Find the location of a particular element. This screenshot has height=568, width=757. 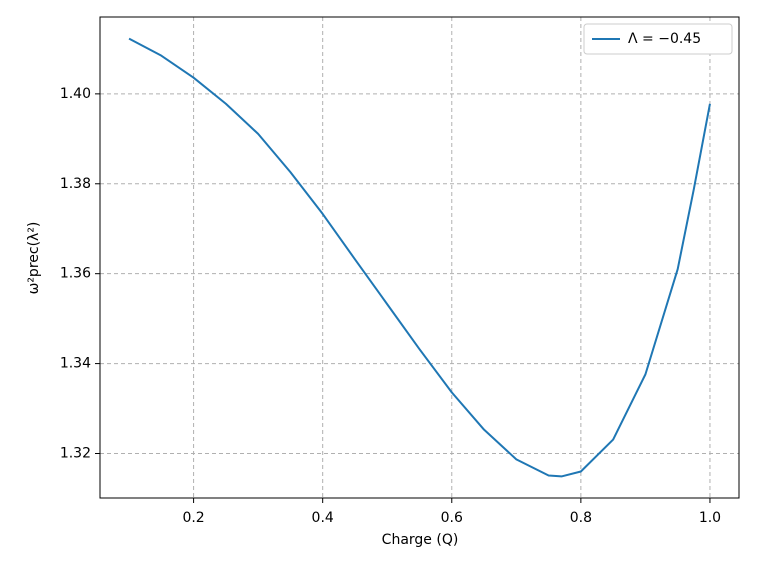

x-tick-label: 0.6 is located at coordinates (452, 518).